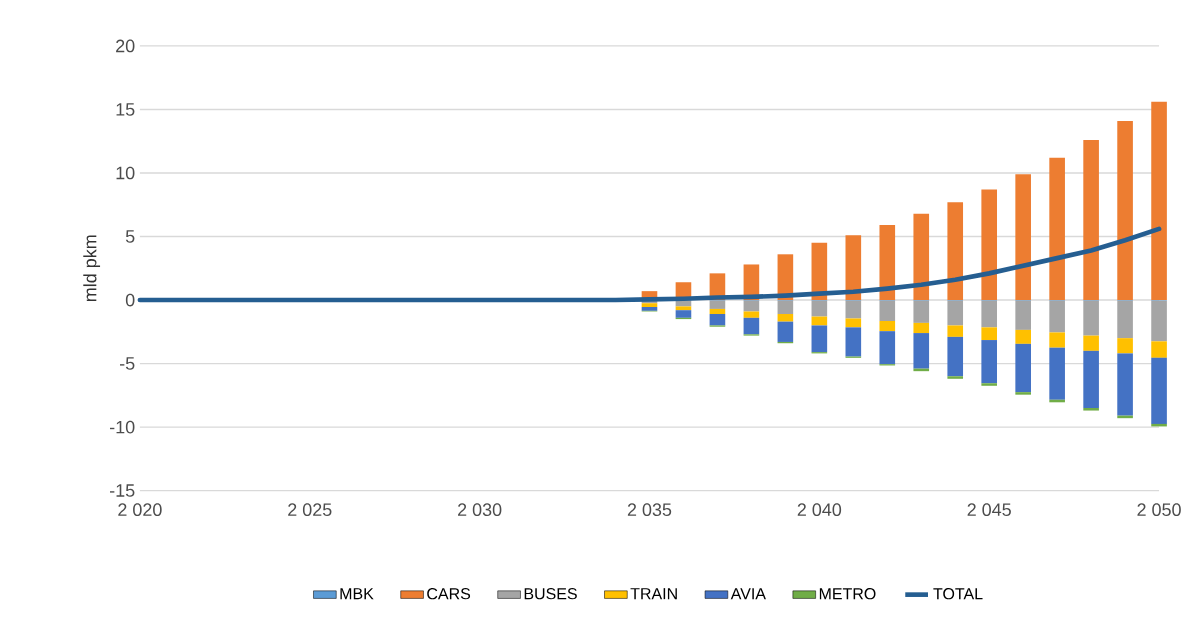  I want to click on legend-label: BUSES, so click(550, 593).